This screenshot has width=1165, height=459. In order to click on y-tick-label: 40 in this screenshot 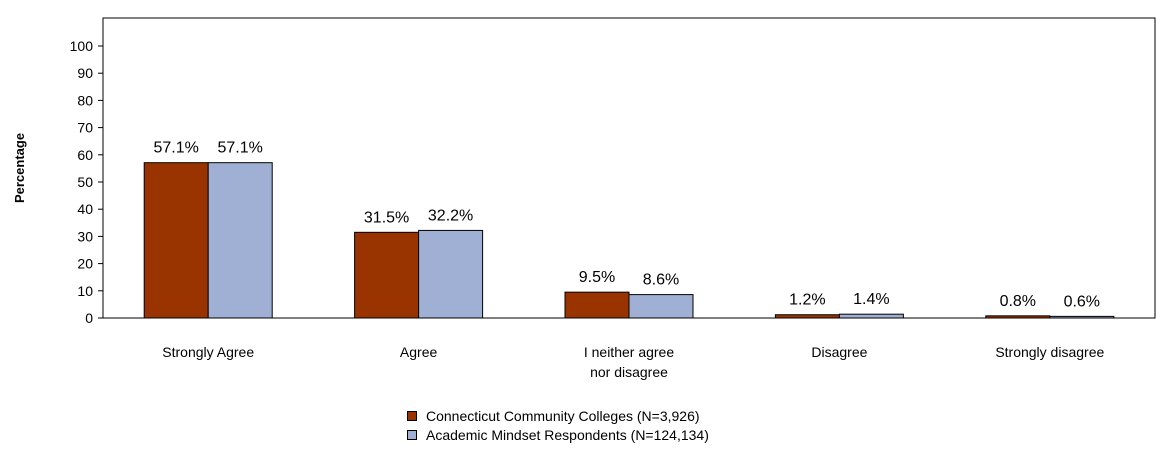, I will do `click(85, 209)`.